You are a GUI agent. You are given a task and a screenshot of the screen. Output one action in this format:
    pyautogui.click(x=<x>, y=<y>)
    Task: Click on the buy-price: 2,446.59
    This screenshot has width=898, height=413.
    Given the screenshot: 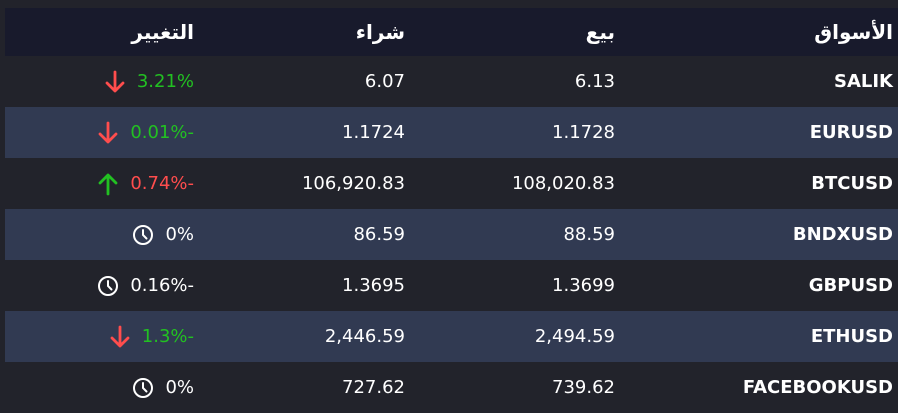 What is the action you would take?
    pyautogui.click(x=364, y=336)
    